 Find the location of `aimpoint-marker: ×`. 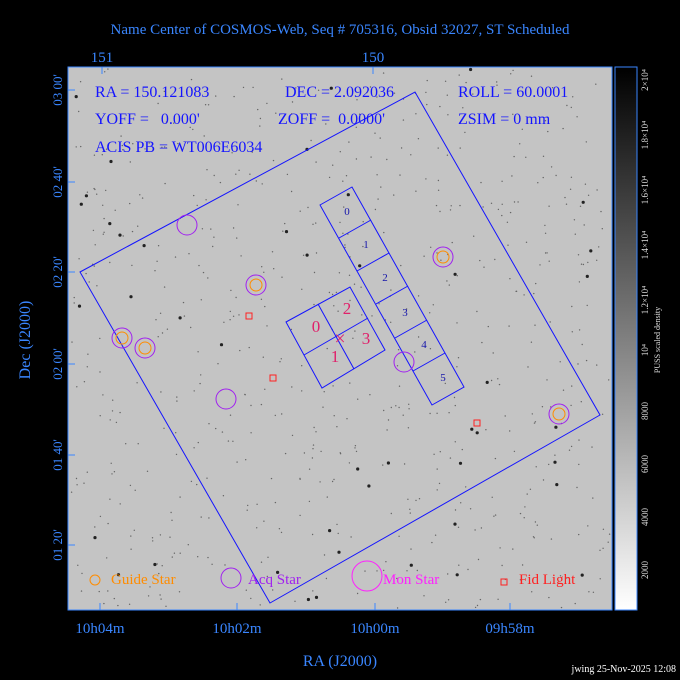

aimpoint-marker: × is located at coordinates (339, 339).